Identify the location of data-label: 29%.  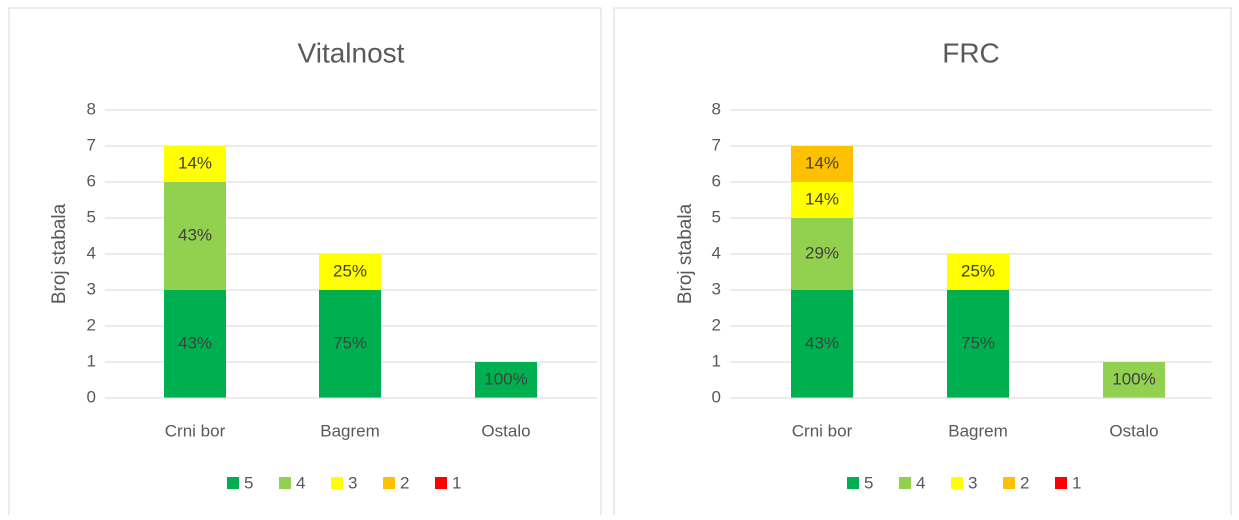
(822, 252).